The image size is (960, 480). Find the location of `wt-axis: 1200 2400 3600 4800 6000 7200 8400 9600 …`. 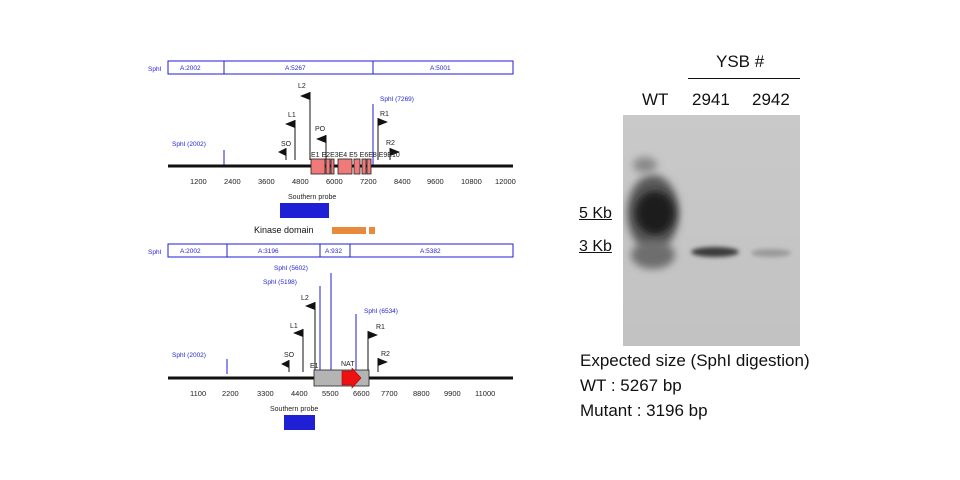

wt-axis: 1200 2400 3600 4800 6000 7200 8400 9600 … is located at coordinates (353, 181).